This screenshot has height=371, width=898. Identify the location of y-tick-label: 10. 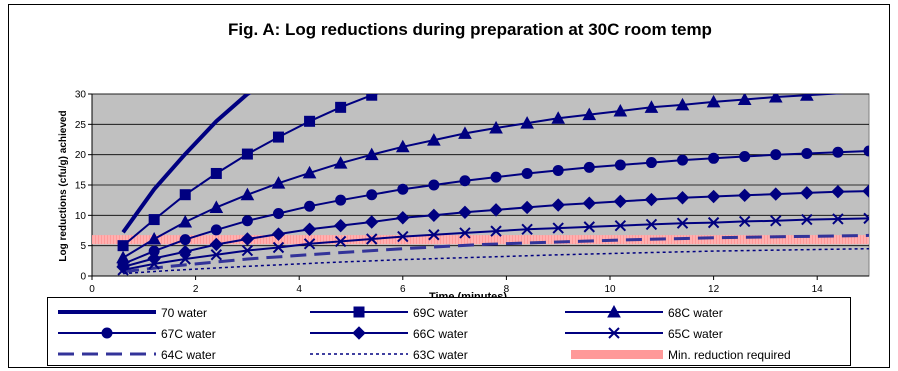
(81, 216).